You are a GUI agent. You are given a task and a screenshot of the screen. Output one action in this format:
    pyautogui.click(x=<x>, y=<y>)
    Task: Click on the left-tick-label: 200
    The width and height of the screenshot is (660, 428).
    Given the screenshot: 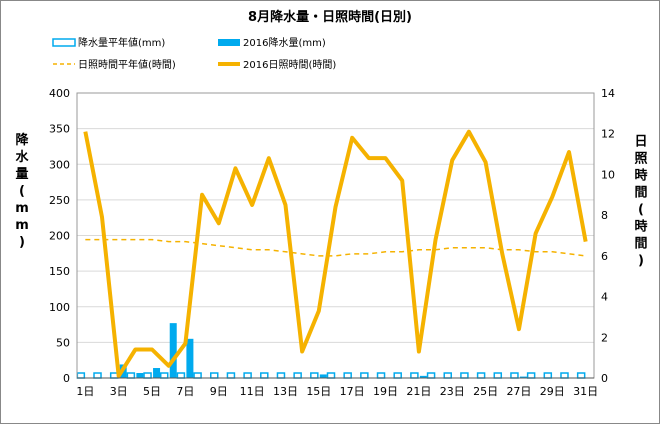 What is the action you would take?
    pyautogui.click(x=59, y=236)
    